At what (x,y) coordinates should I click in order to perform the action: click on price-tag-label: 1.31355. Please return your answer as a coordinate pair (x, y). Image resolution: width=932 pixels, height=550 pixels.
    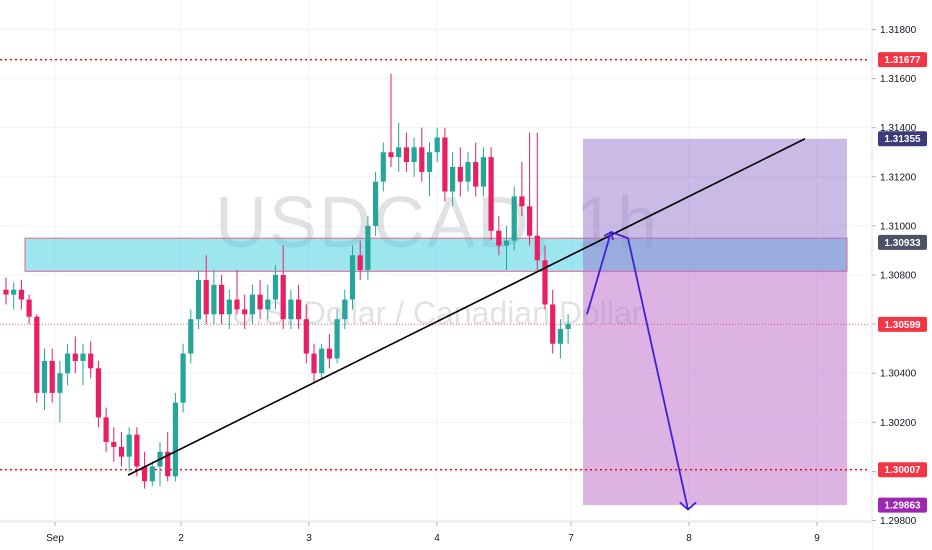
    Looking at the image, I should click on (902, 139).